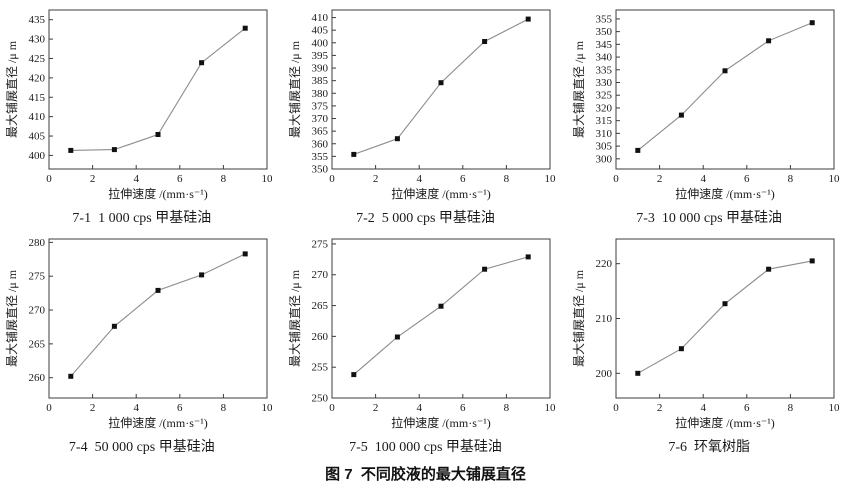  I want to click on svg-text: 365, so click(320, 132).